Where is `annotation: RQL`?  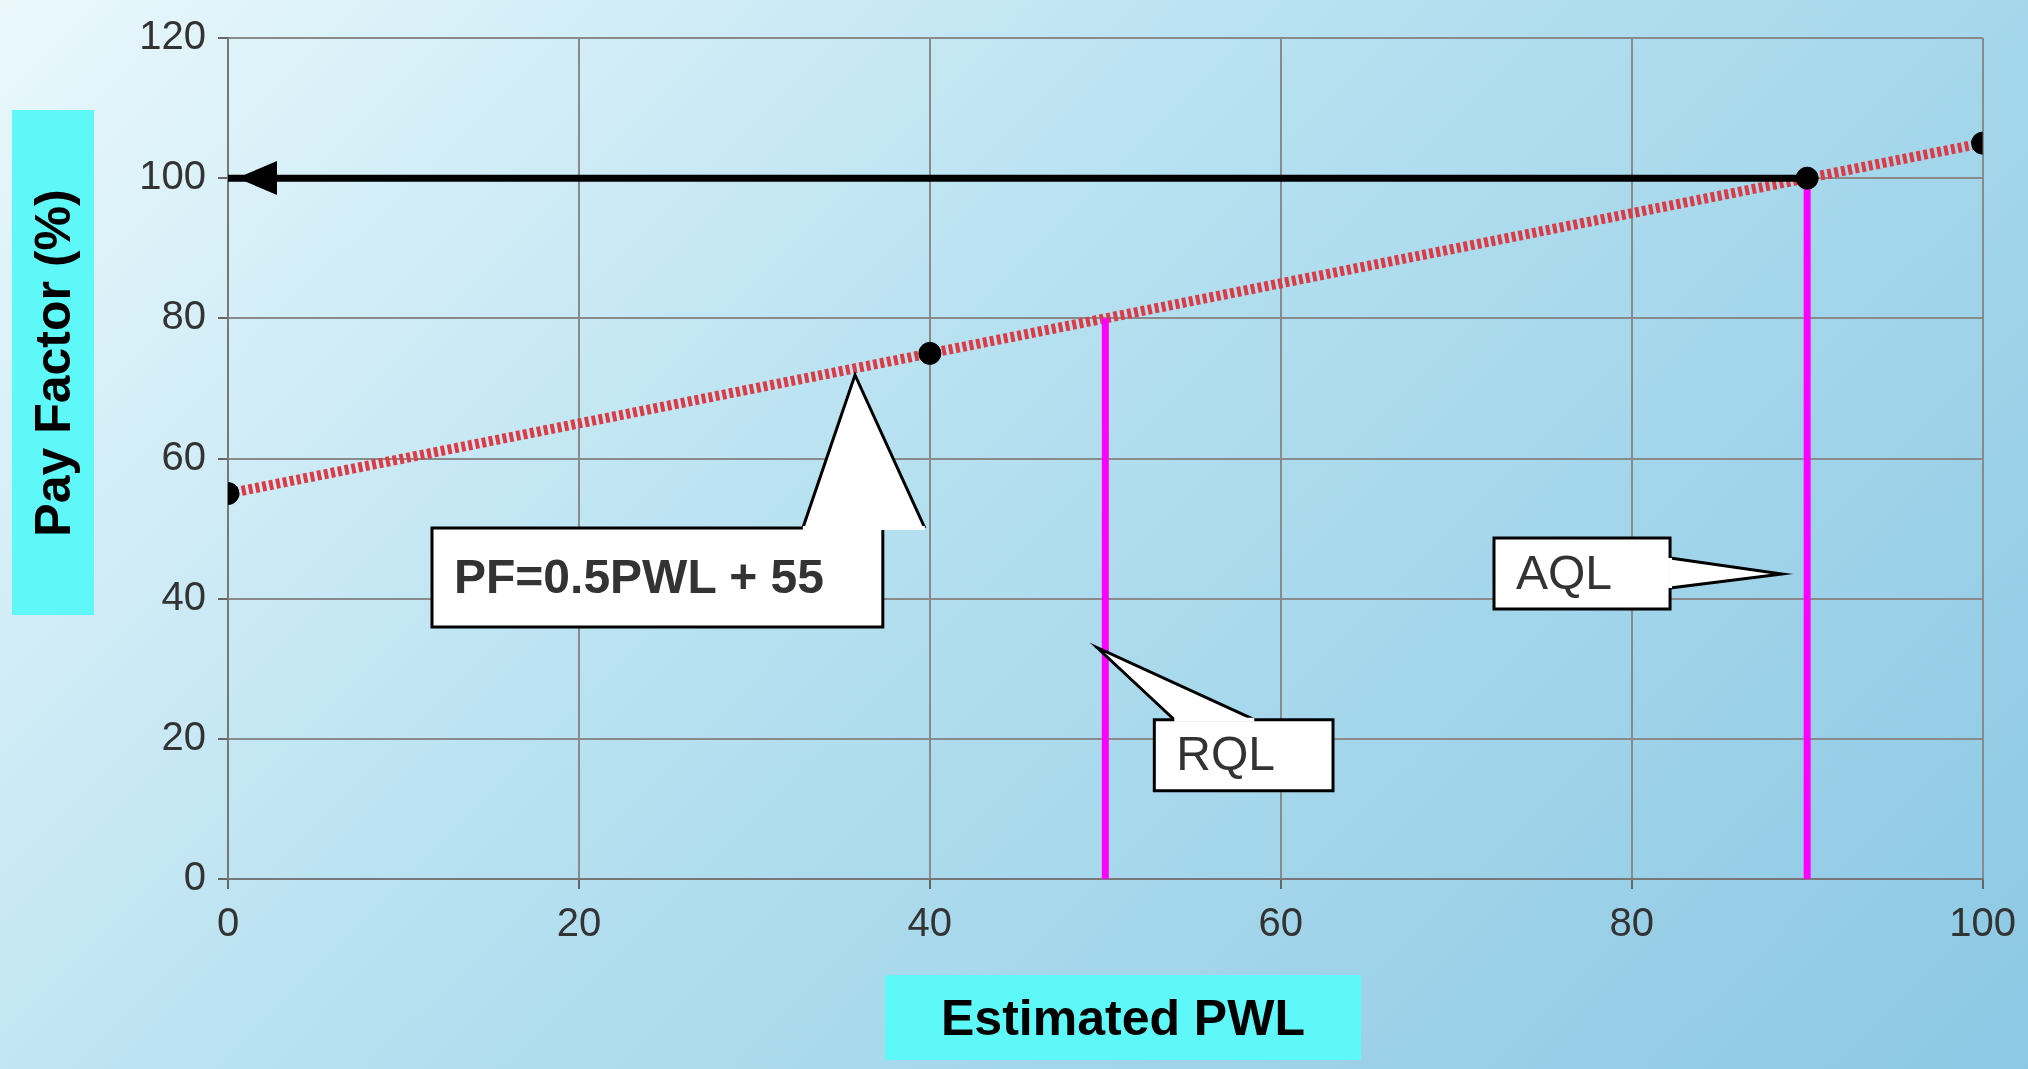 annotation: RQL is located at coordinates (1226, 754).